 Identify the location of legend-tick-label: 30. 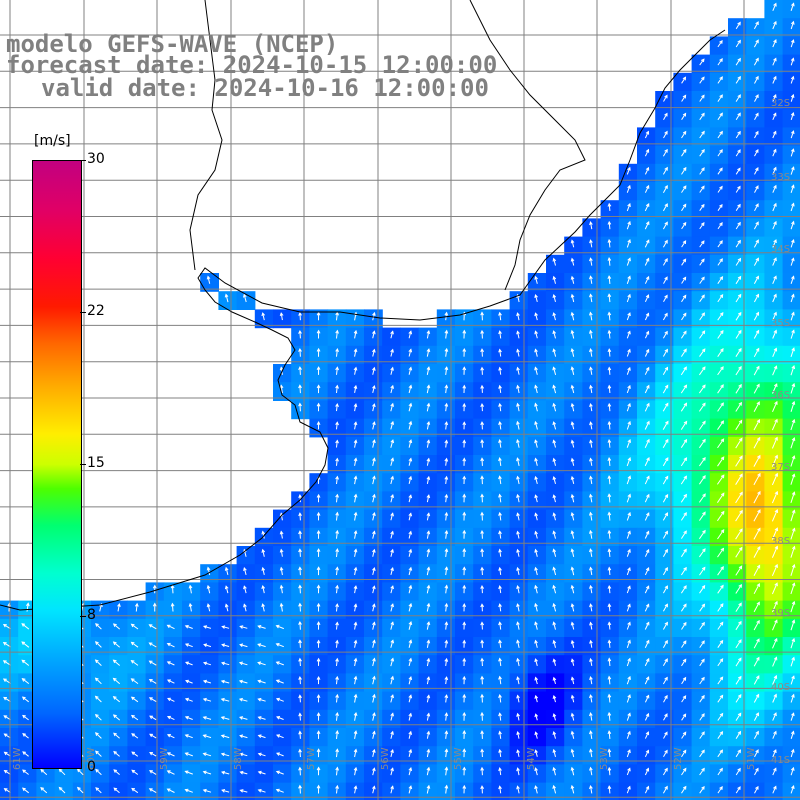
(96, 159).